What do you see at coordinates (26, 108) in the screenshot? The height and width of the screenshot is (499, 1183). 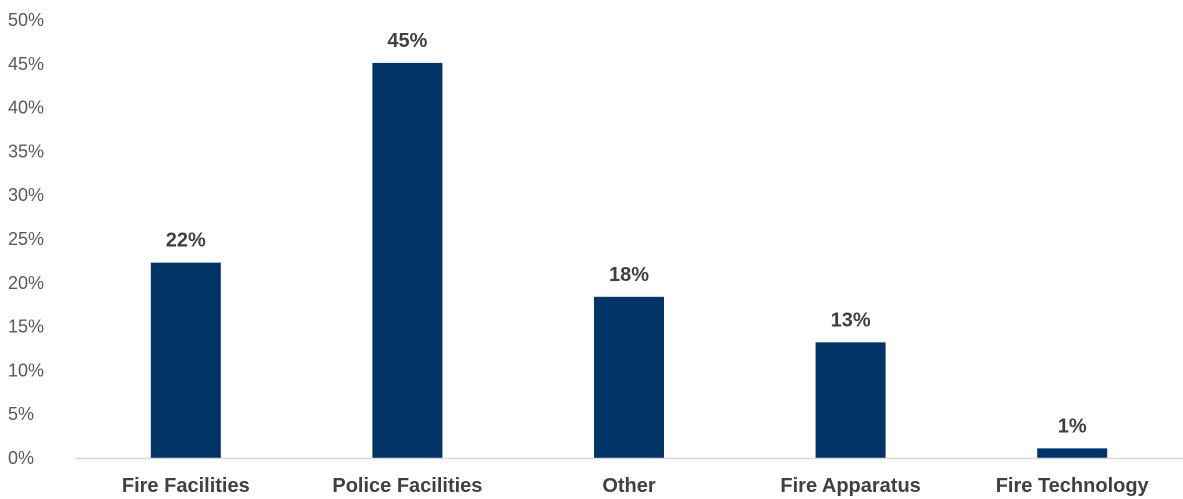 I see `y-tick-label: 40%` at bounding box center [26, 108].